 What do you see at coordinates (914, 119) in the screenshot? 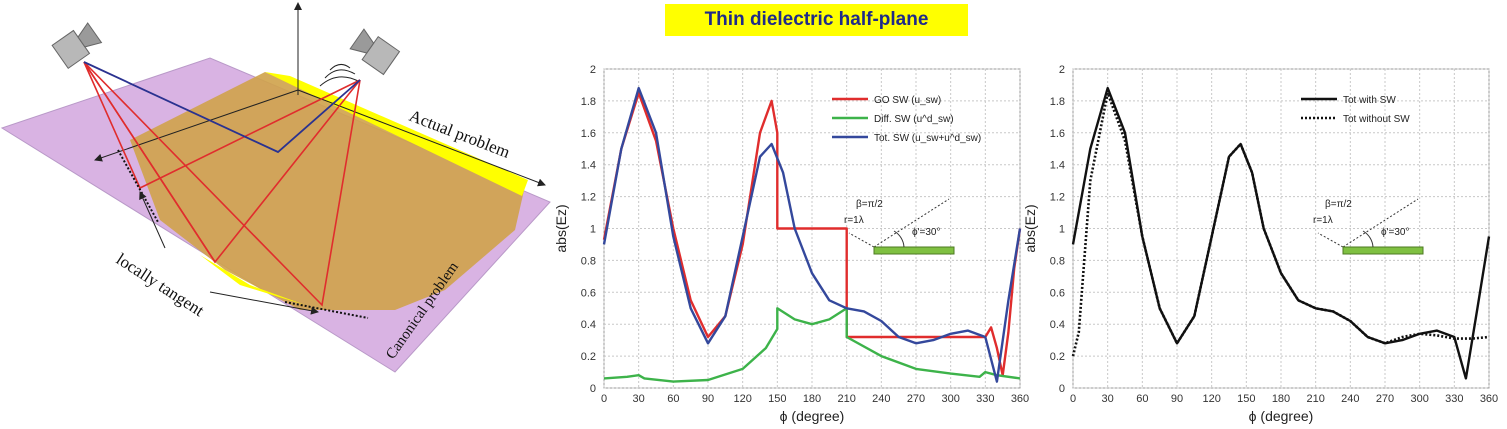
I see `legend-label: Diff. SW (u^d_sw)` at bounding box center [914, 119].